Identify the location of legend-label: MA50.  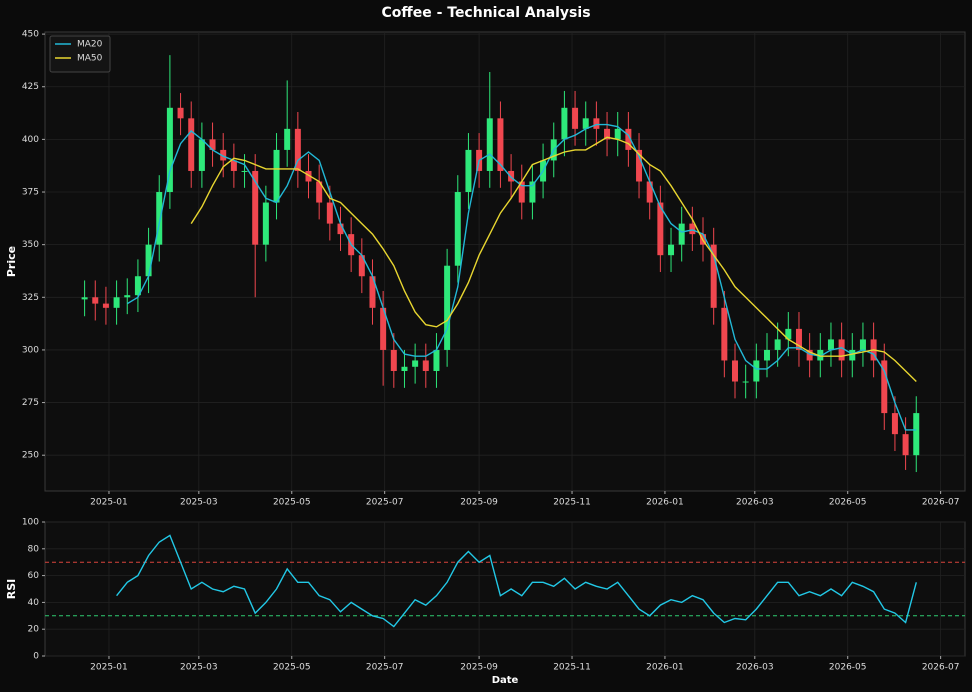
(90, 59).